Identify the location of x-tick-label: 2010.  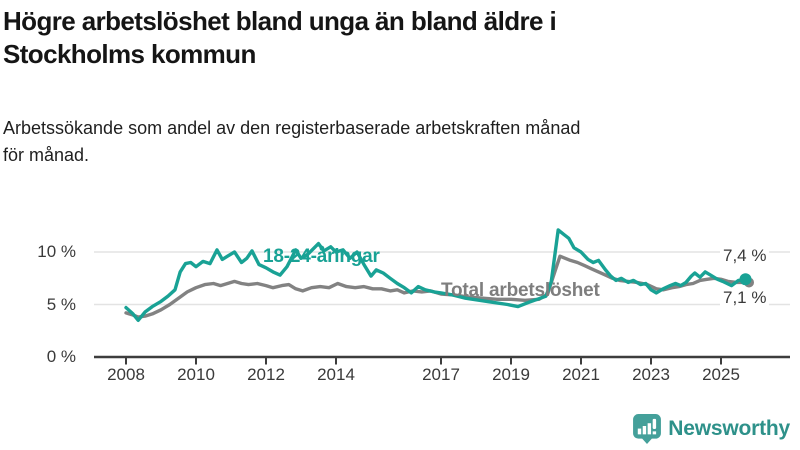
(196, 374).